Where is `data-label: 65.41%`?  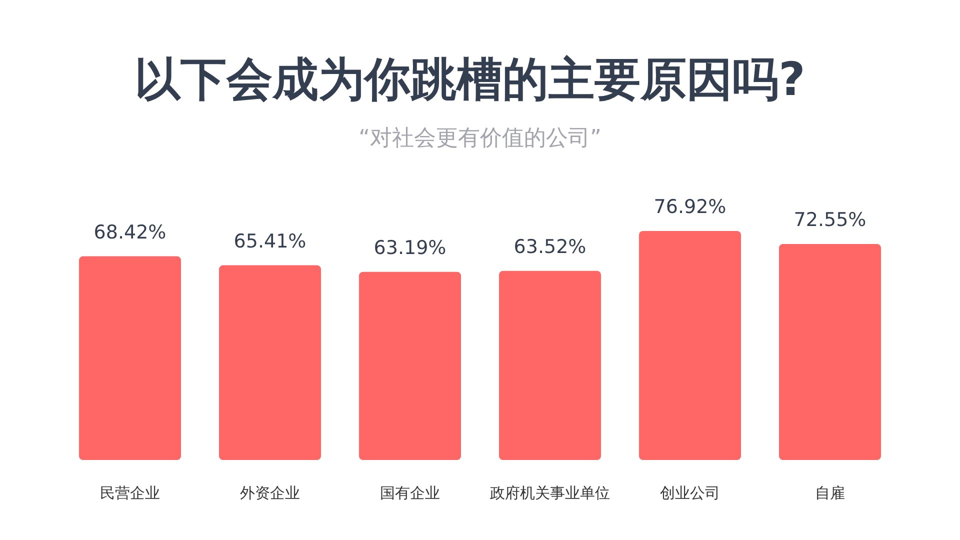
data-label: 65.41% is located at coordinates (270, 241).